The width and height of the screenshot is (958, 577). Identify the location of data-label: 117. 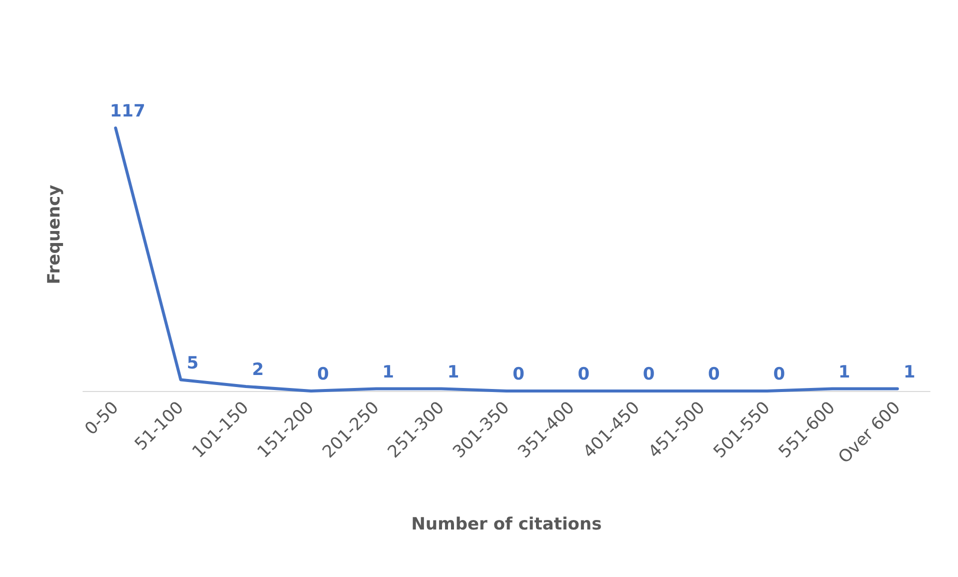
(128, 111).